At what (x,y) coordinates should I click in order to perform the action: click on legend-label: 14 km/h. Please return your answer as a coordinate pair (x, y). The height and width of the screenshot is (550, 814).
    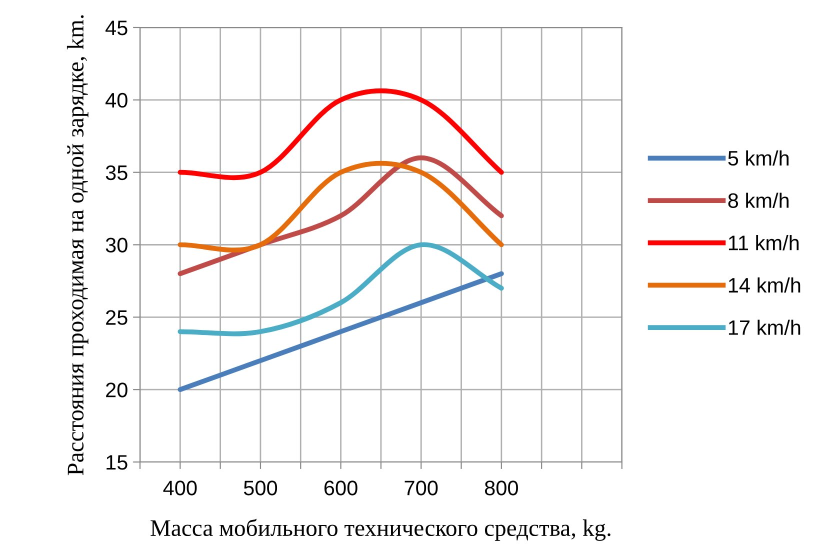
    Looking at the image, I should click on (764, 285).